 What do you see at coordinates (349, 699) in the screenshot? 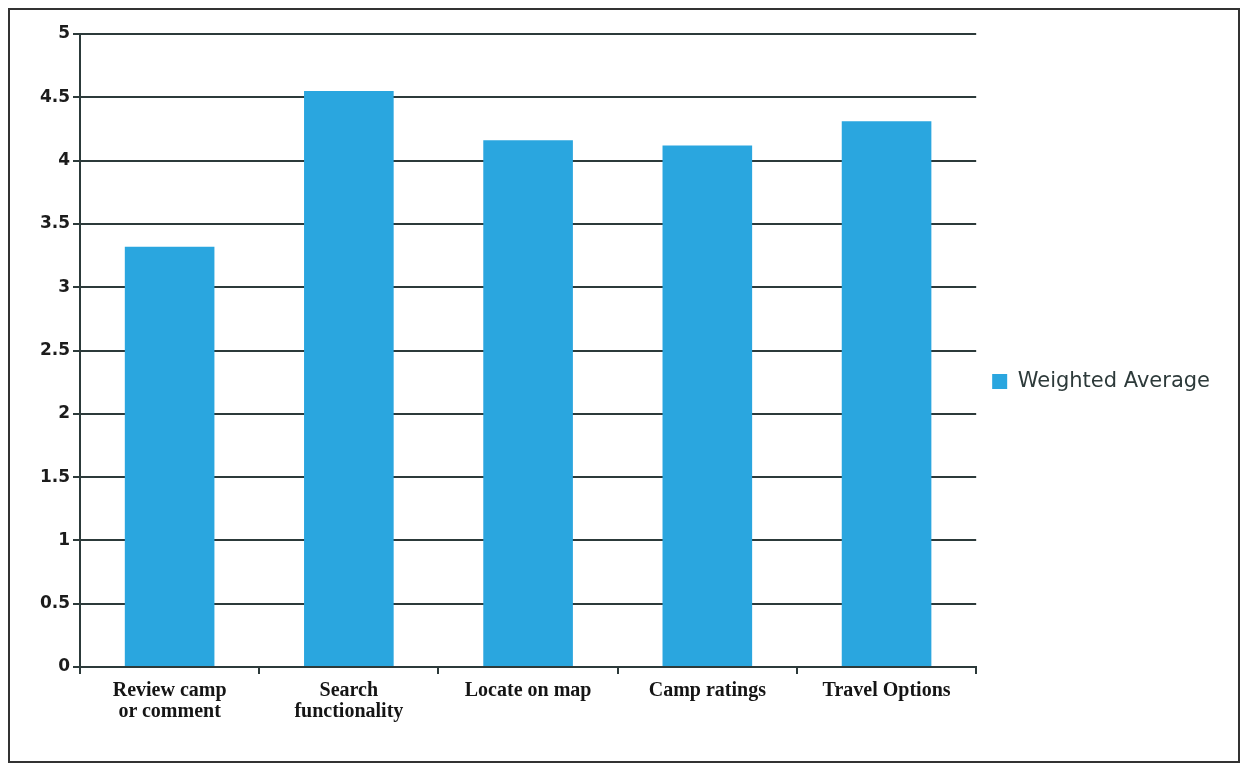
I see `x-tick-label: Search functionality` at bounding box center [349, 699].